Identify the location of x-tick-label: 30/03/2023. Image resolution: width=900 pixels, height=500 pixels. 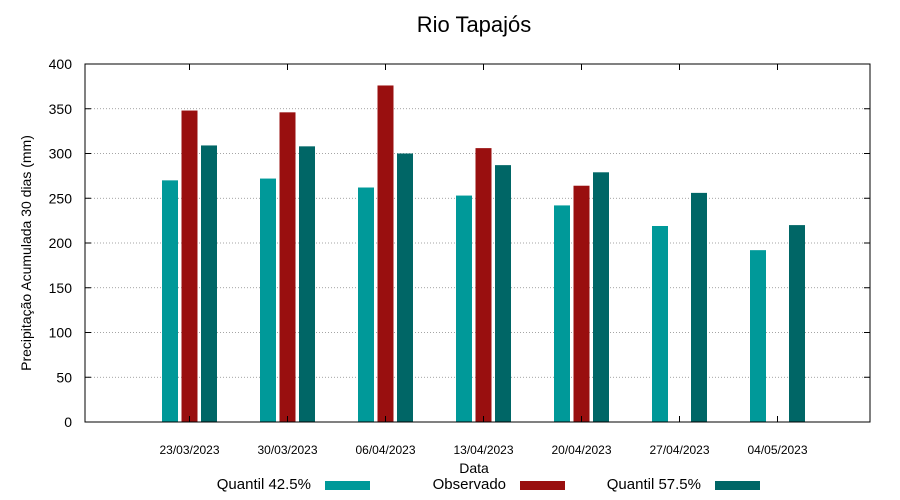
(287, 450).